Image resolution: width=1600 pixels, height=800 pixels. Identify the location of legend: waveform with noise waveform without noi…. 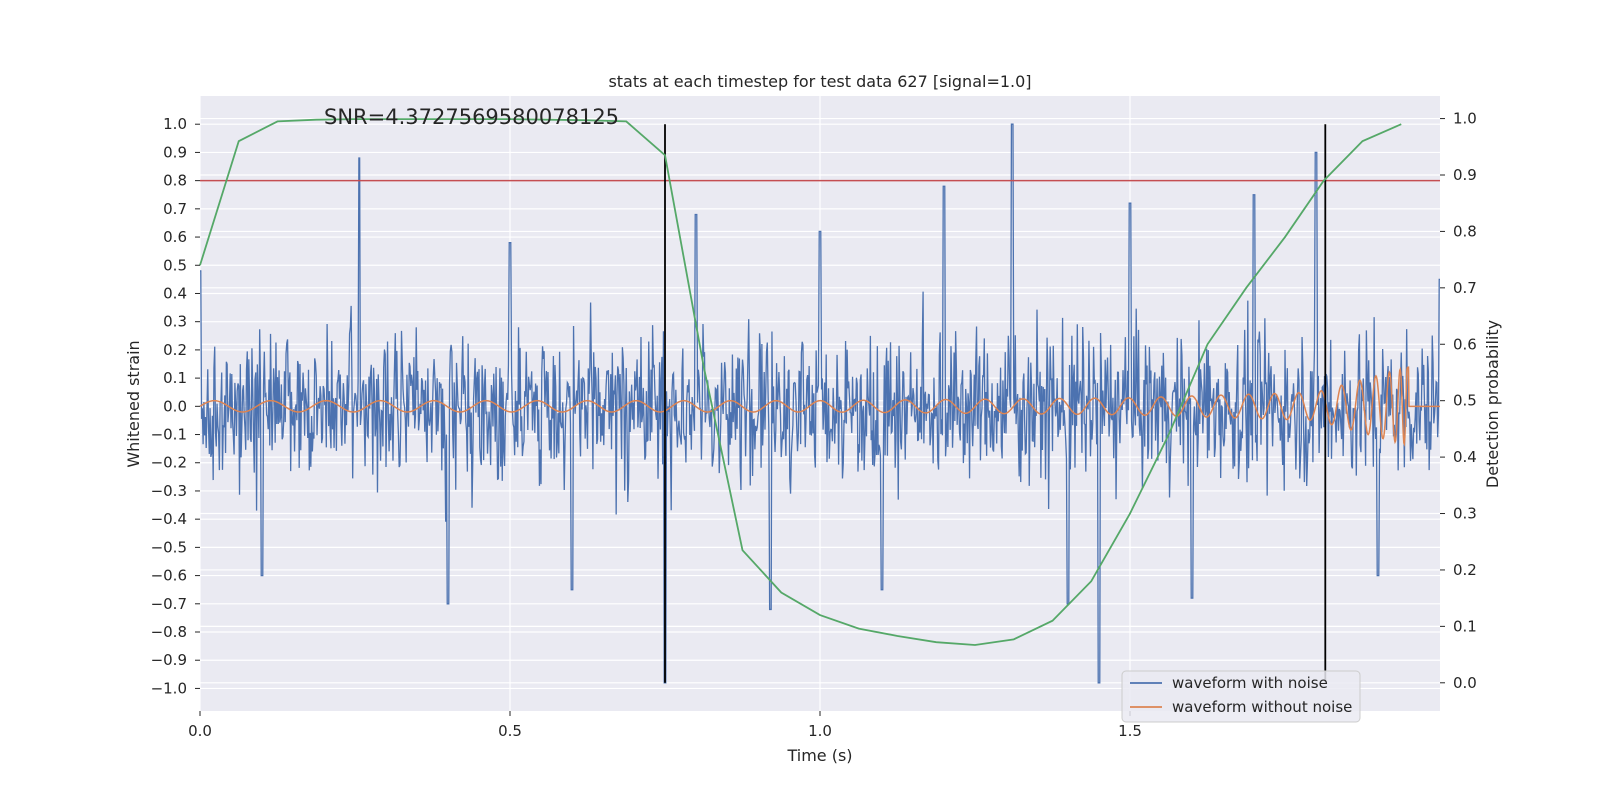
(1241, 696).